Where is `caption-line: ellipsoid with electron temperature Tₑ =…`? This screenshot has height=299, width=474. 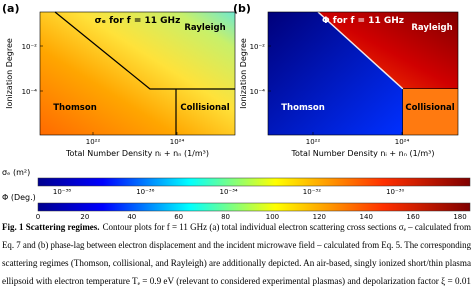
caption-line: ellipsoid with electron temperature Tₑ =… is located at coordinates (236, 281).